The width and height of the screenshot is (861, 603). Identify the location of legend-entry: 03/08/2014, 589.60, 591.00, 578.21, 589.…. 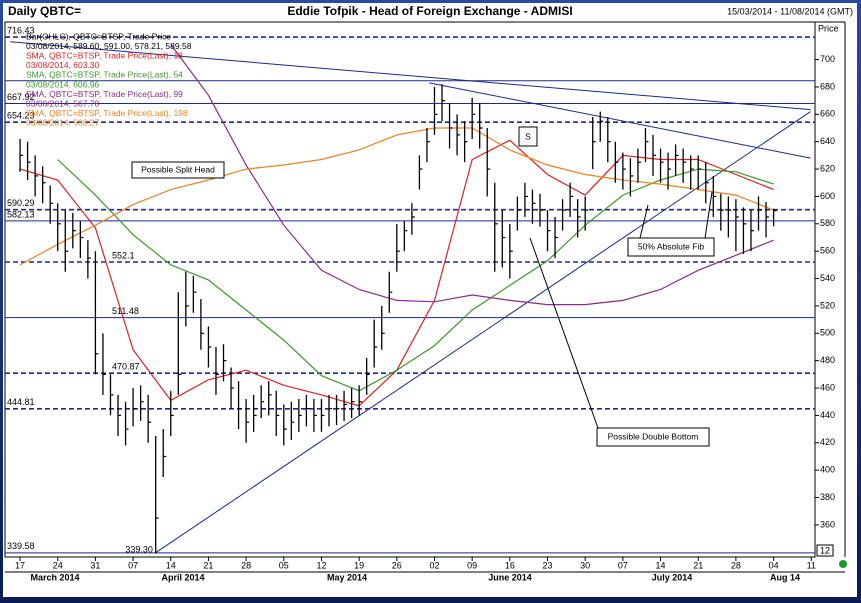
(109, 46).